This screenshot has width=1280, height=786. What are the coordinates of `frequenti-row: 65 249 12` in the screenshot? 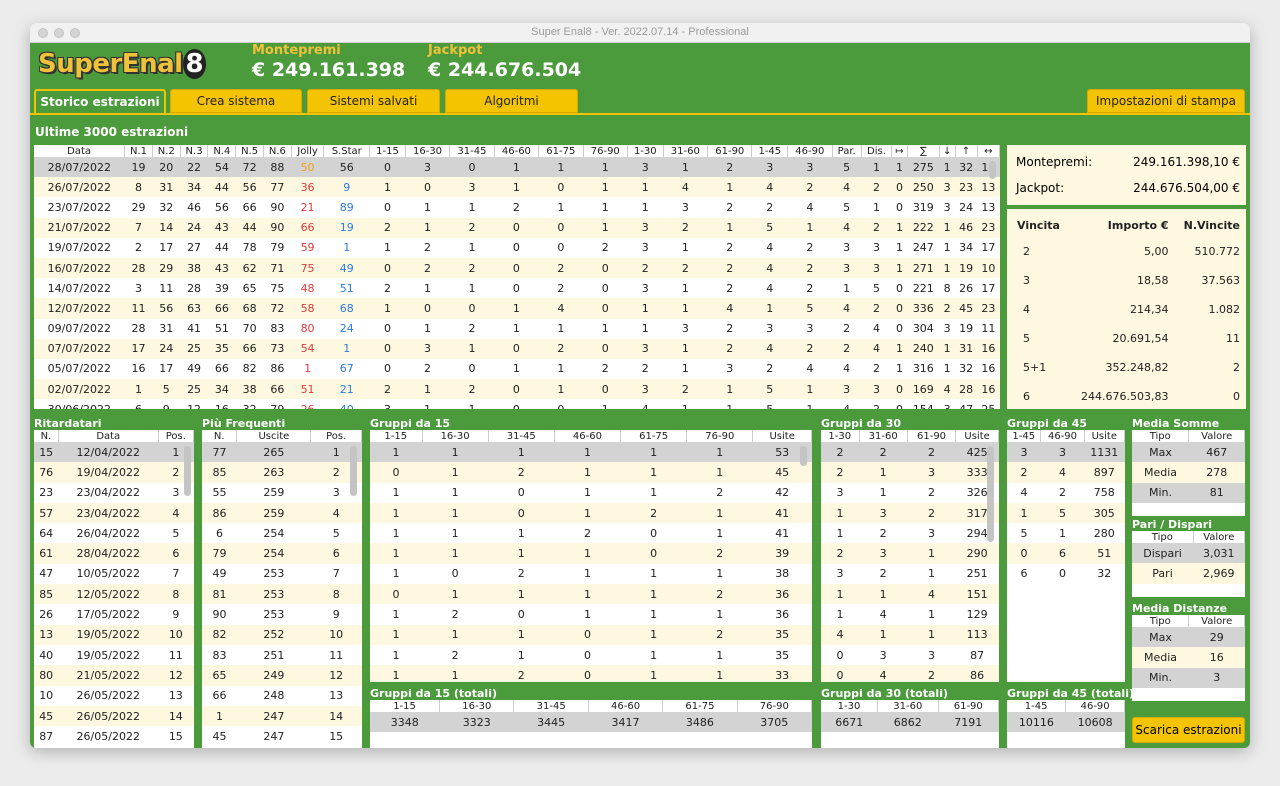 It's located at (282, 675).